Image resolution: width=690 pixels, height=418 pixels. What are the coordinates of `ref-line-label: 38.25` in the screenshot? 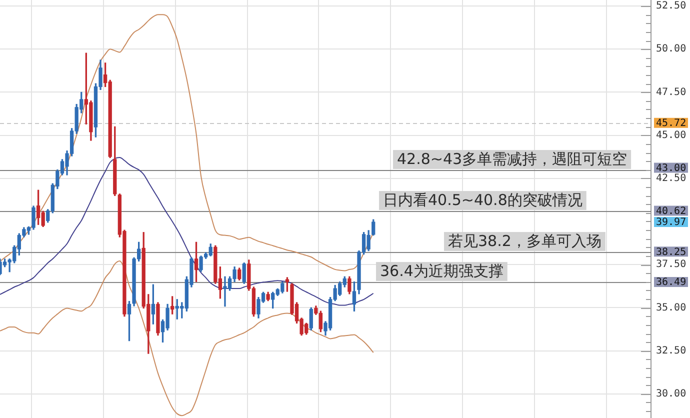 It's located at (671, 252).